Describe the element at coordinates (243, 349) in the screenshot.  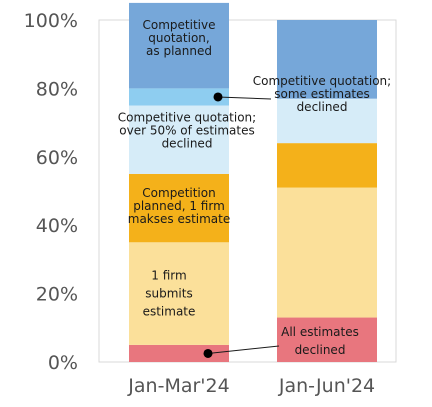
I see `leader-line-all-declined` at that location.